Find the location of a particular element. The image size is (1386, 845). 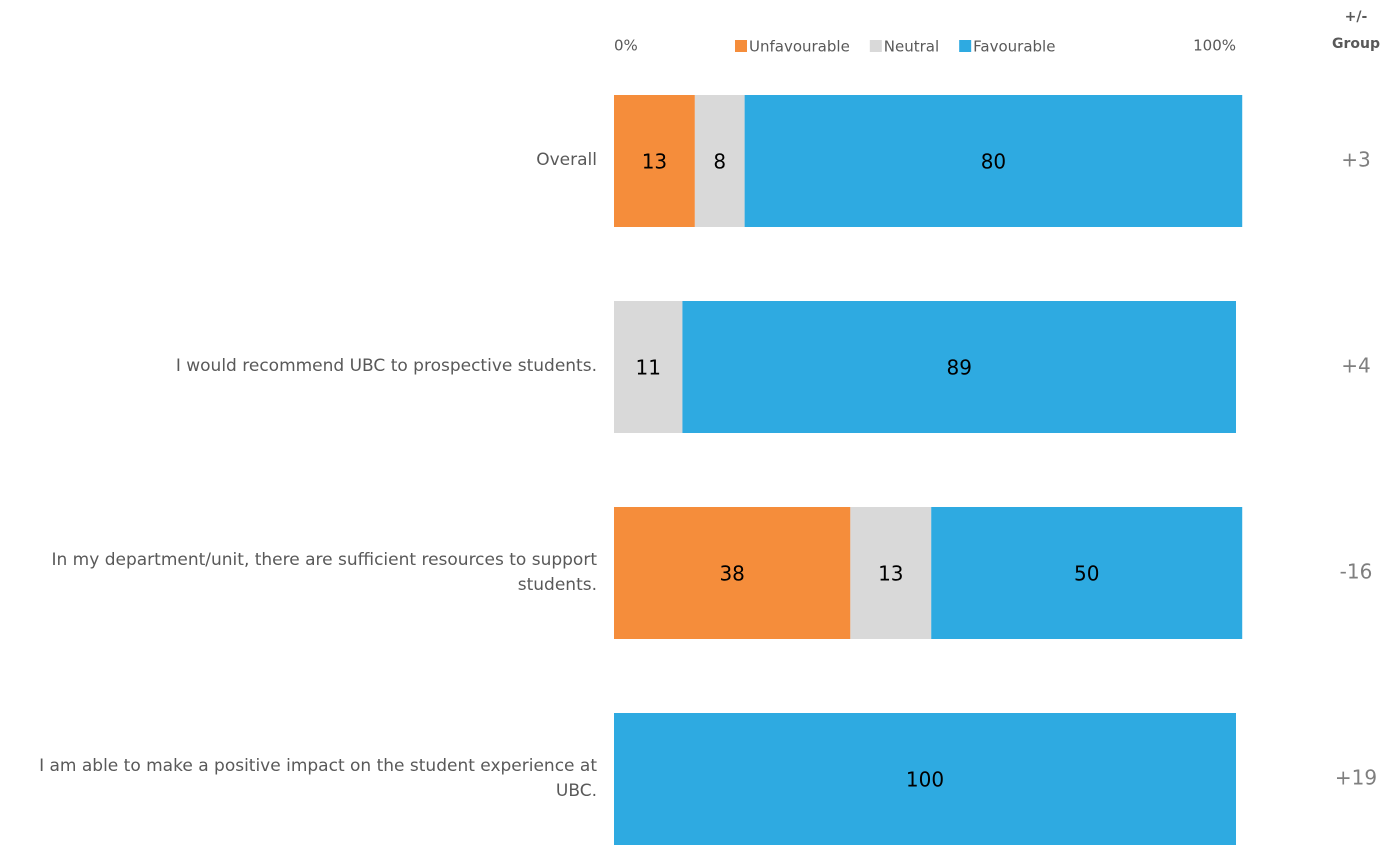

group-header: Group is located at coordinates (1356, 44).